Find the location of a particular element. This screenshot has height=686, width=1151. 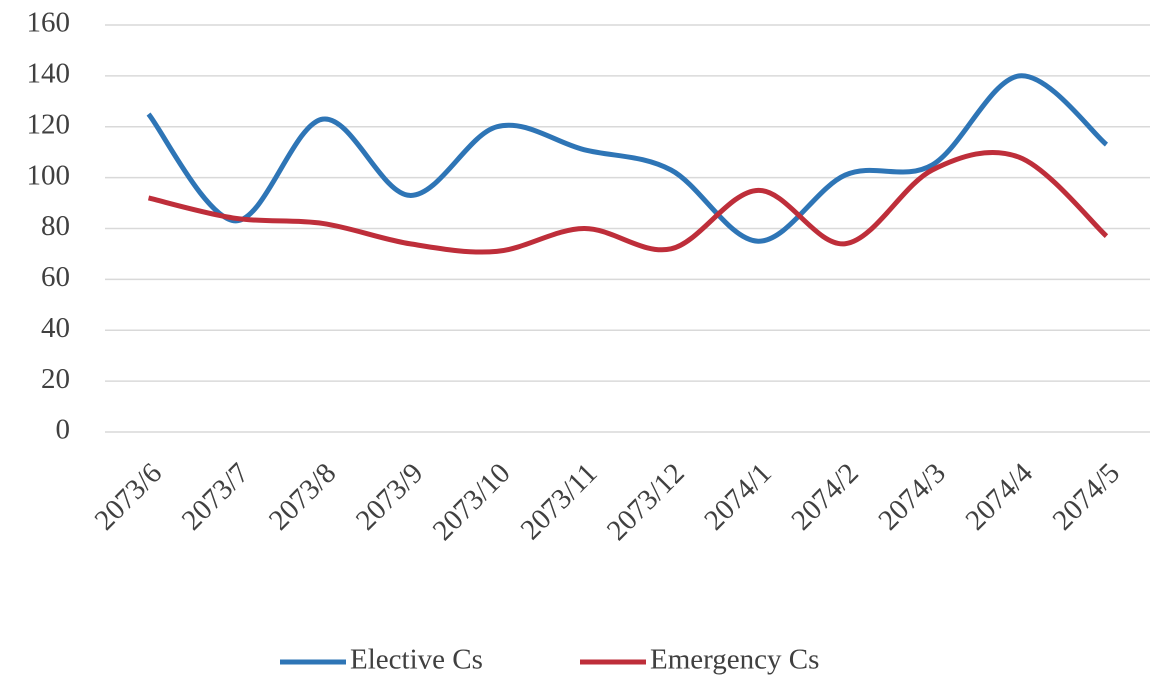

y-tick-label: 60 is located at coordinates (55, 277).